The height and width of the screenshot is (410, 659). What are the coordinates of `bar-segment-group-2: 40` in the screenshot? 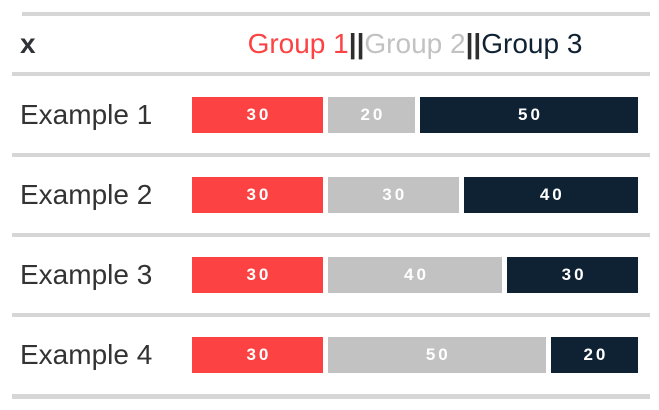 It's located at (415, 274).